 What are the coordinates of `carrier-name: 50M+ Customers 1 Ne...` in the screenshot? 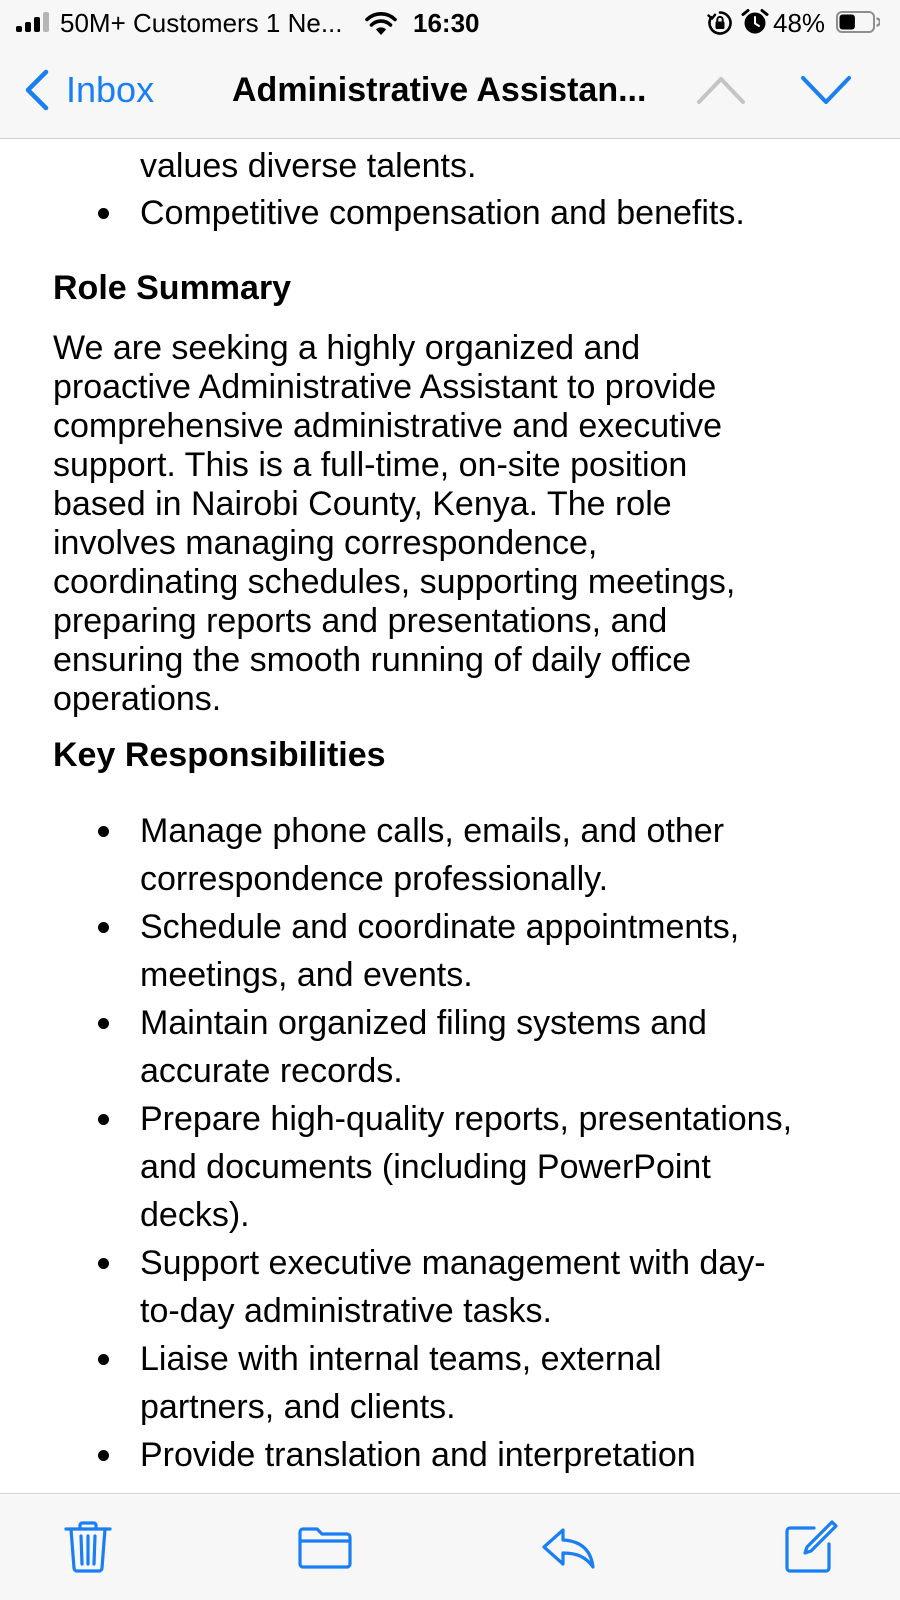 It's located at (201, 23).